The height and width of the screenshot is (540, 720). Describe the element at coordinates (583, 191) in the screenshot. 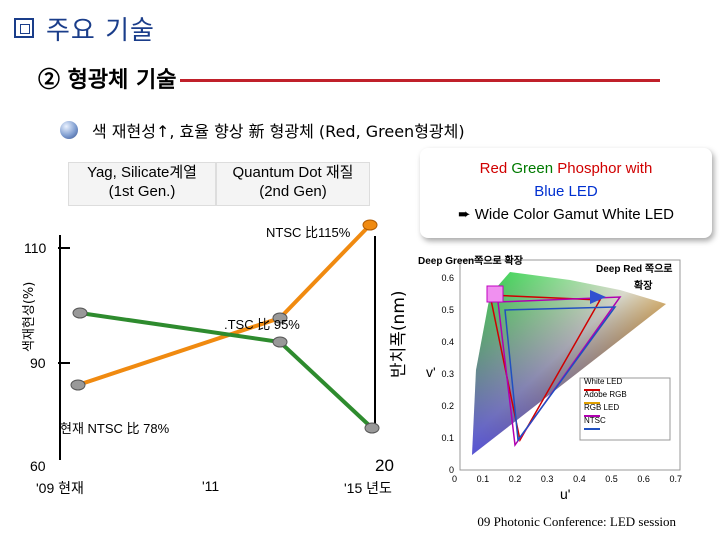

I see `callout-led: LED` at that location.